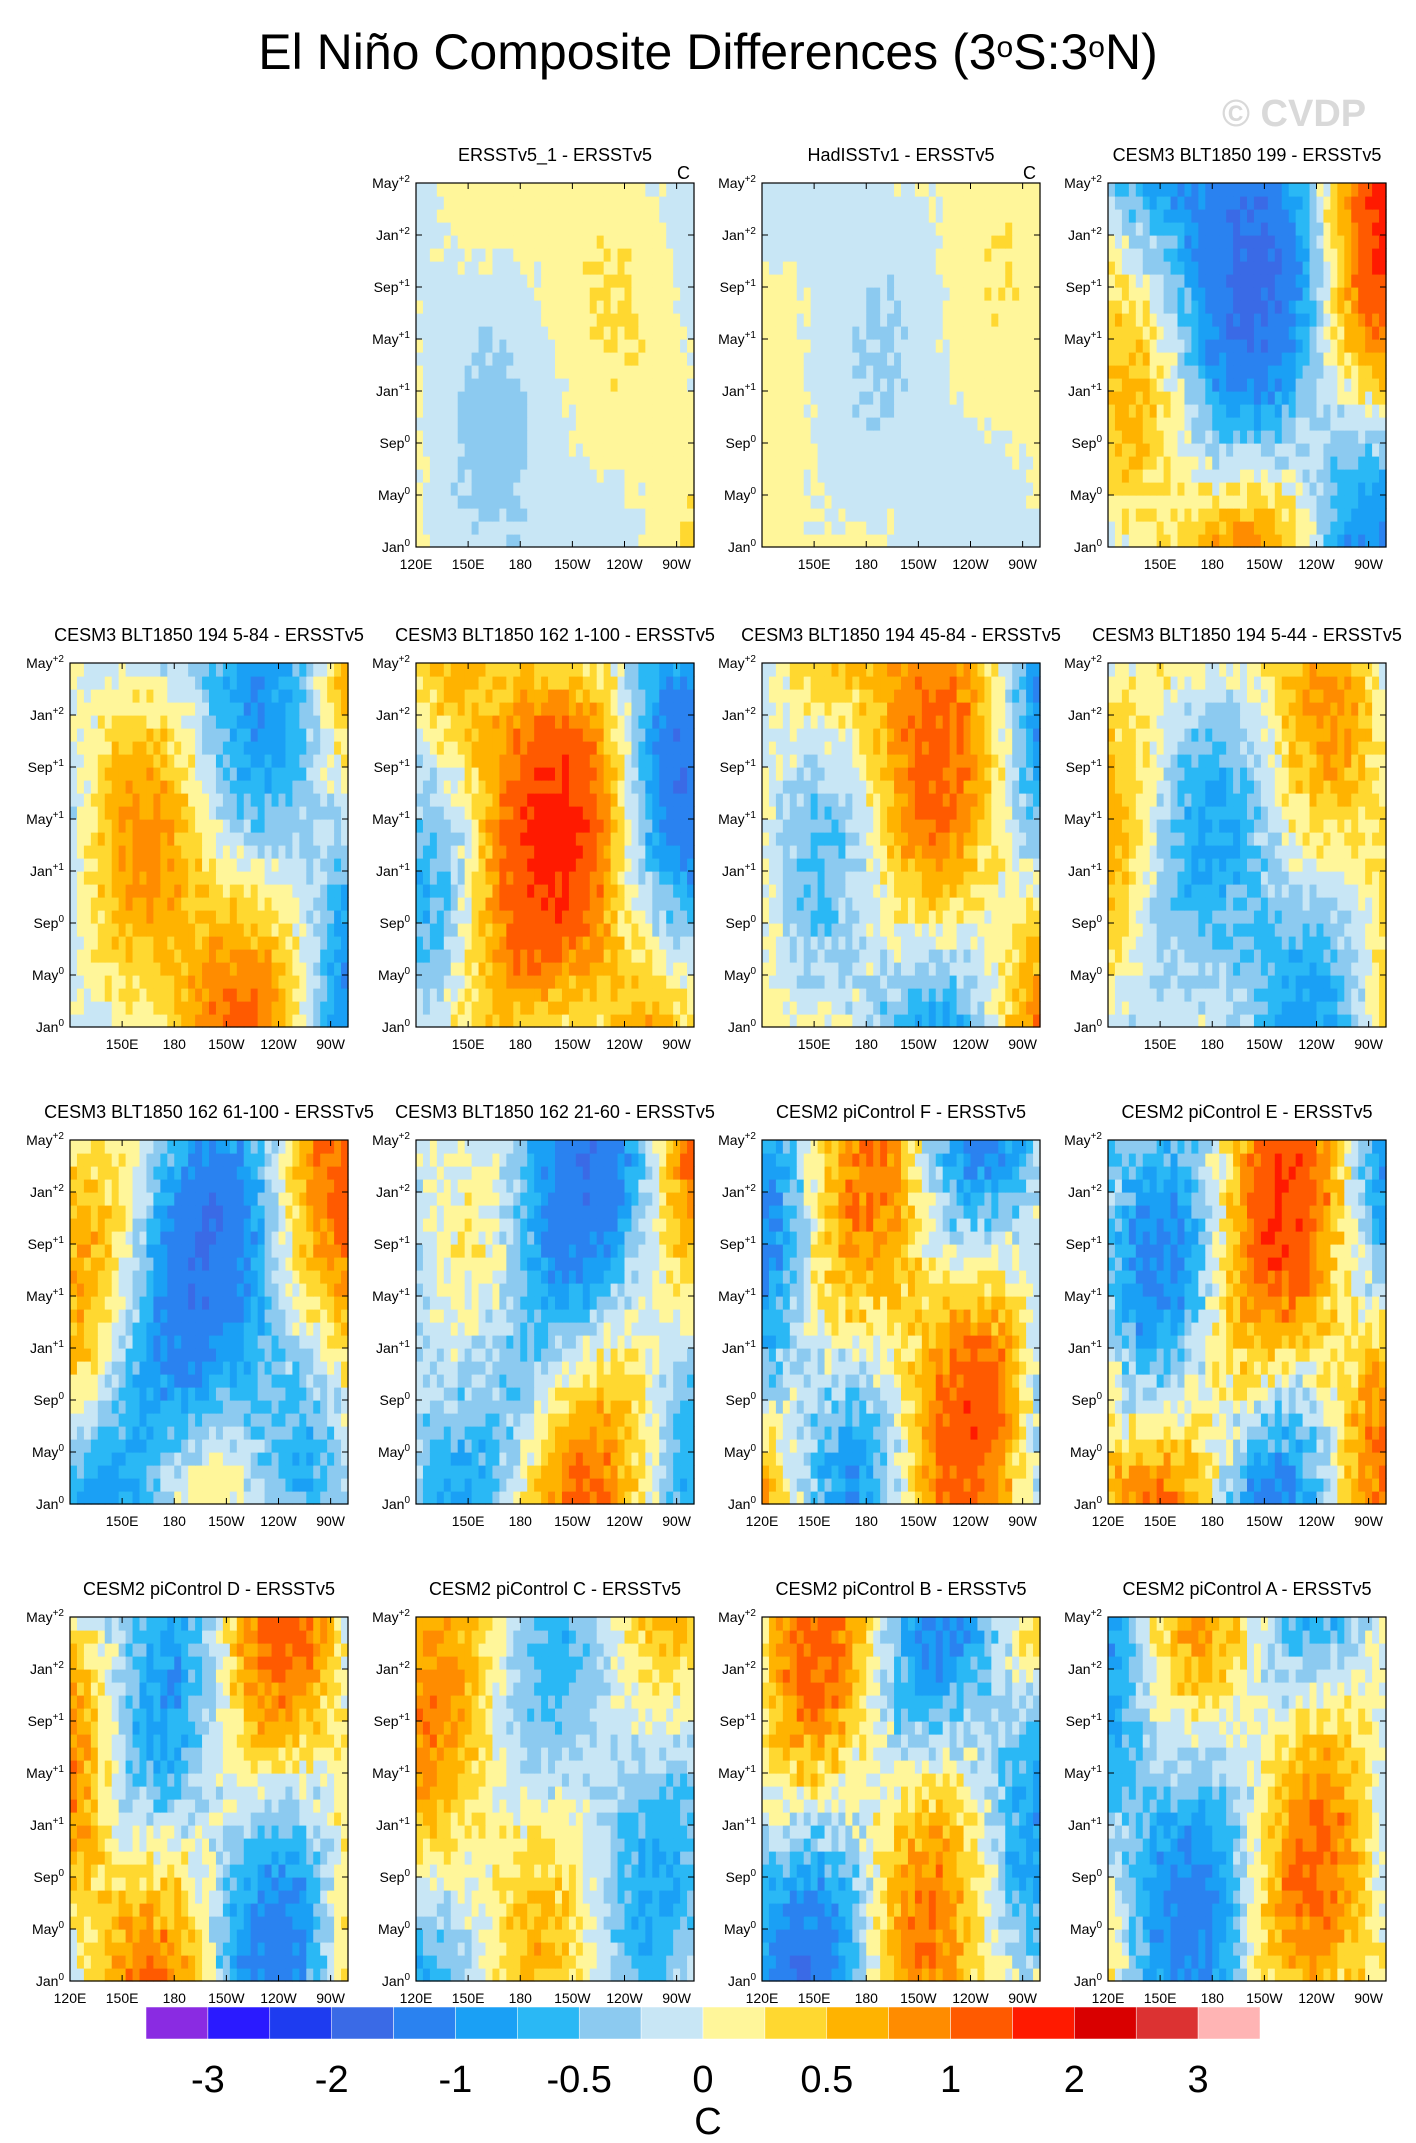 The image size is (1416, 2143). I want to click on panel-title: ERSSTv5_1 - ERSSTv5, so click(555, 155).